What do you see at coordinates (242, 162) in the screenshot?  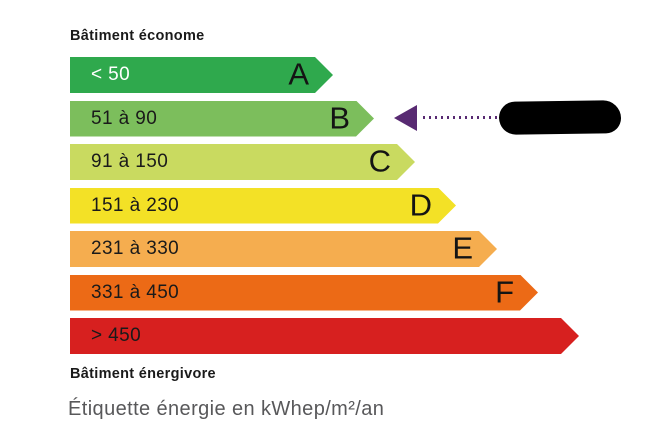 I see `energy-bar-C: 91 à 150 C` at bounding box center [242, 162].